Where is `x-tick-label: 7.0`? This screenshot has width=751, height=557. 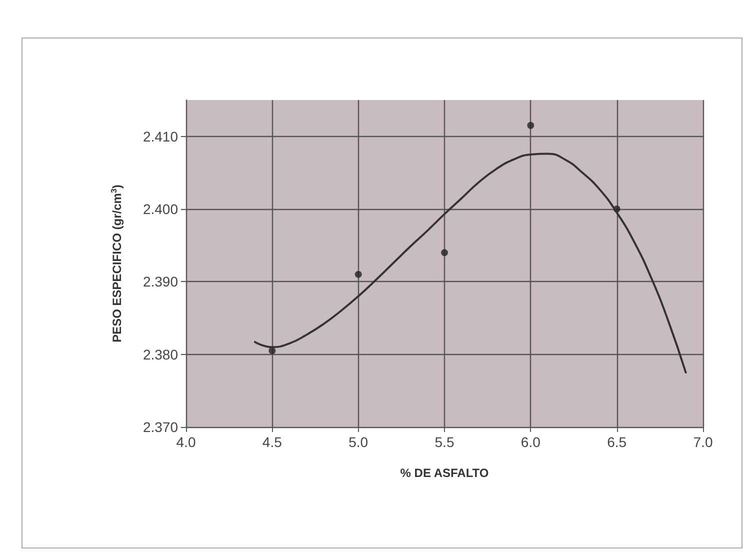
x-tick-label: 7.0 is located at coordinates (703, 442).